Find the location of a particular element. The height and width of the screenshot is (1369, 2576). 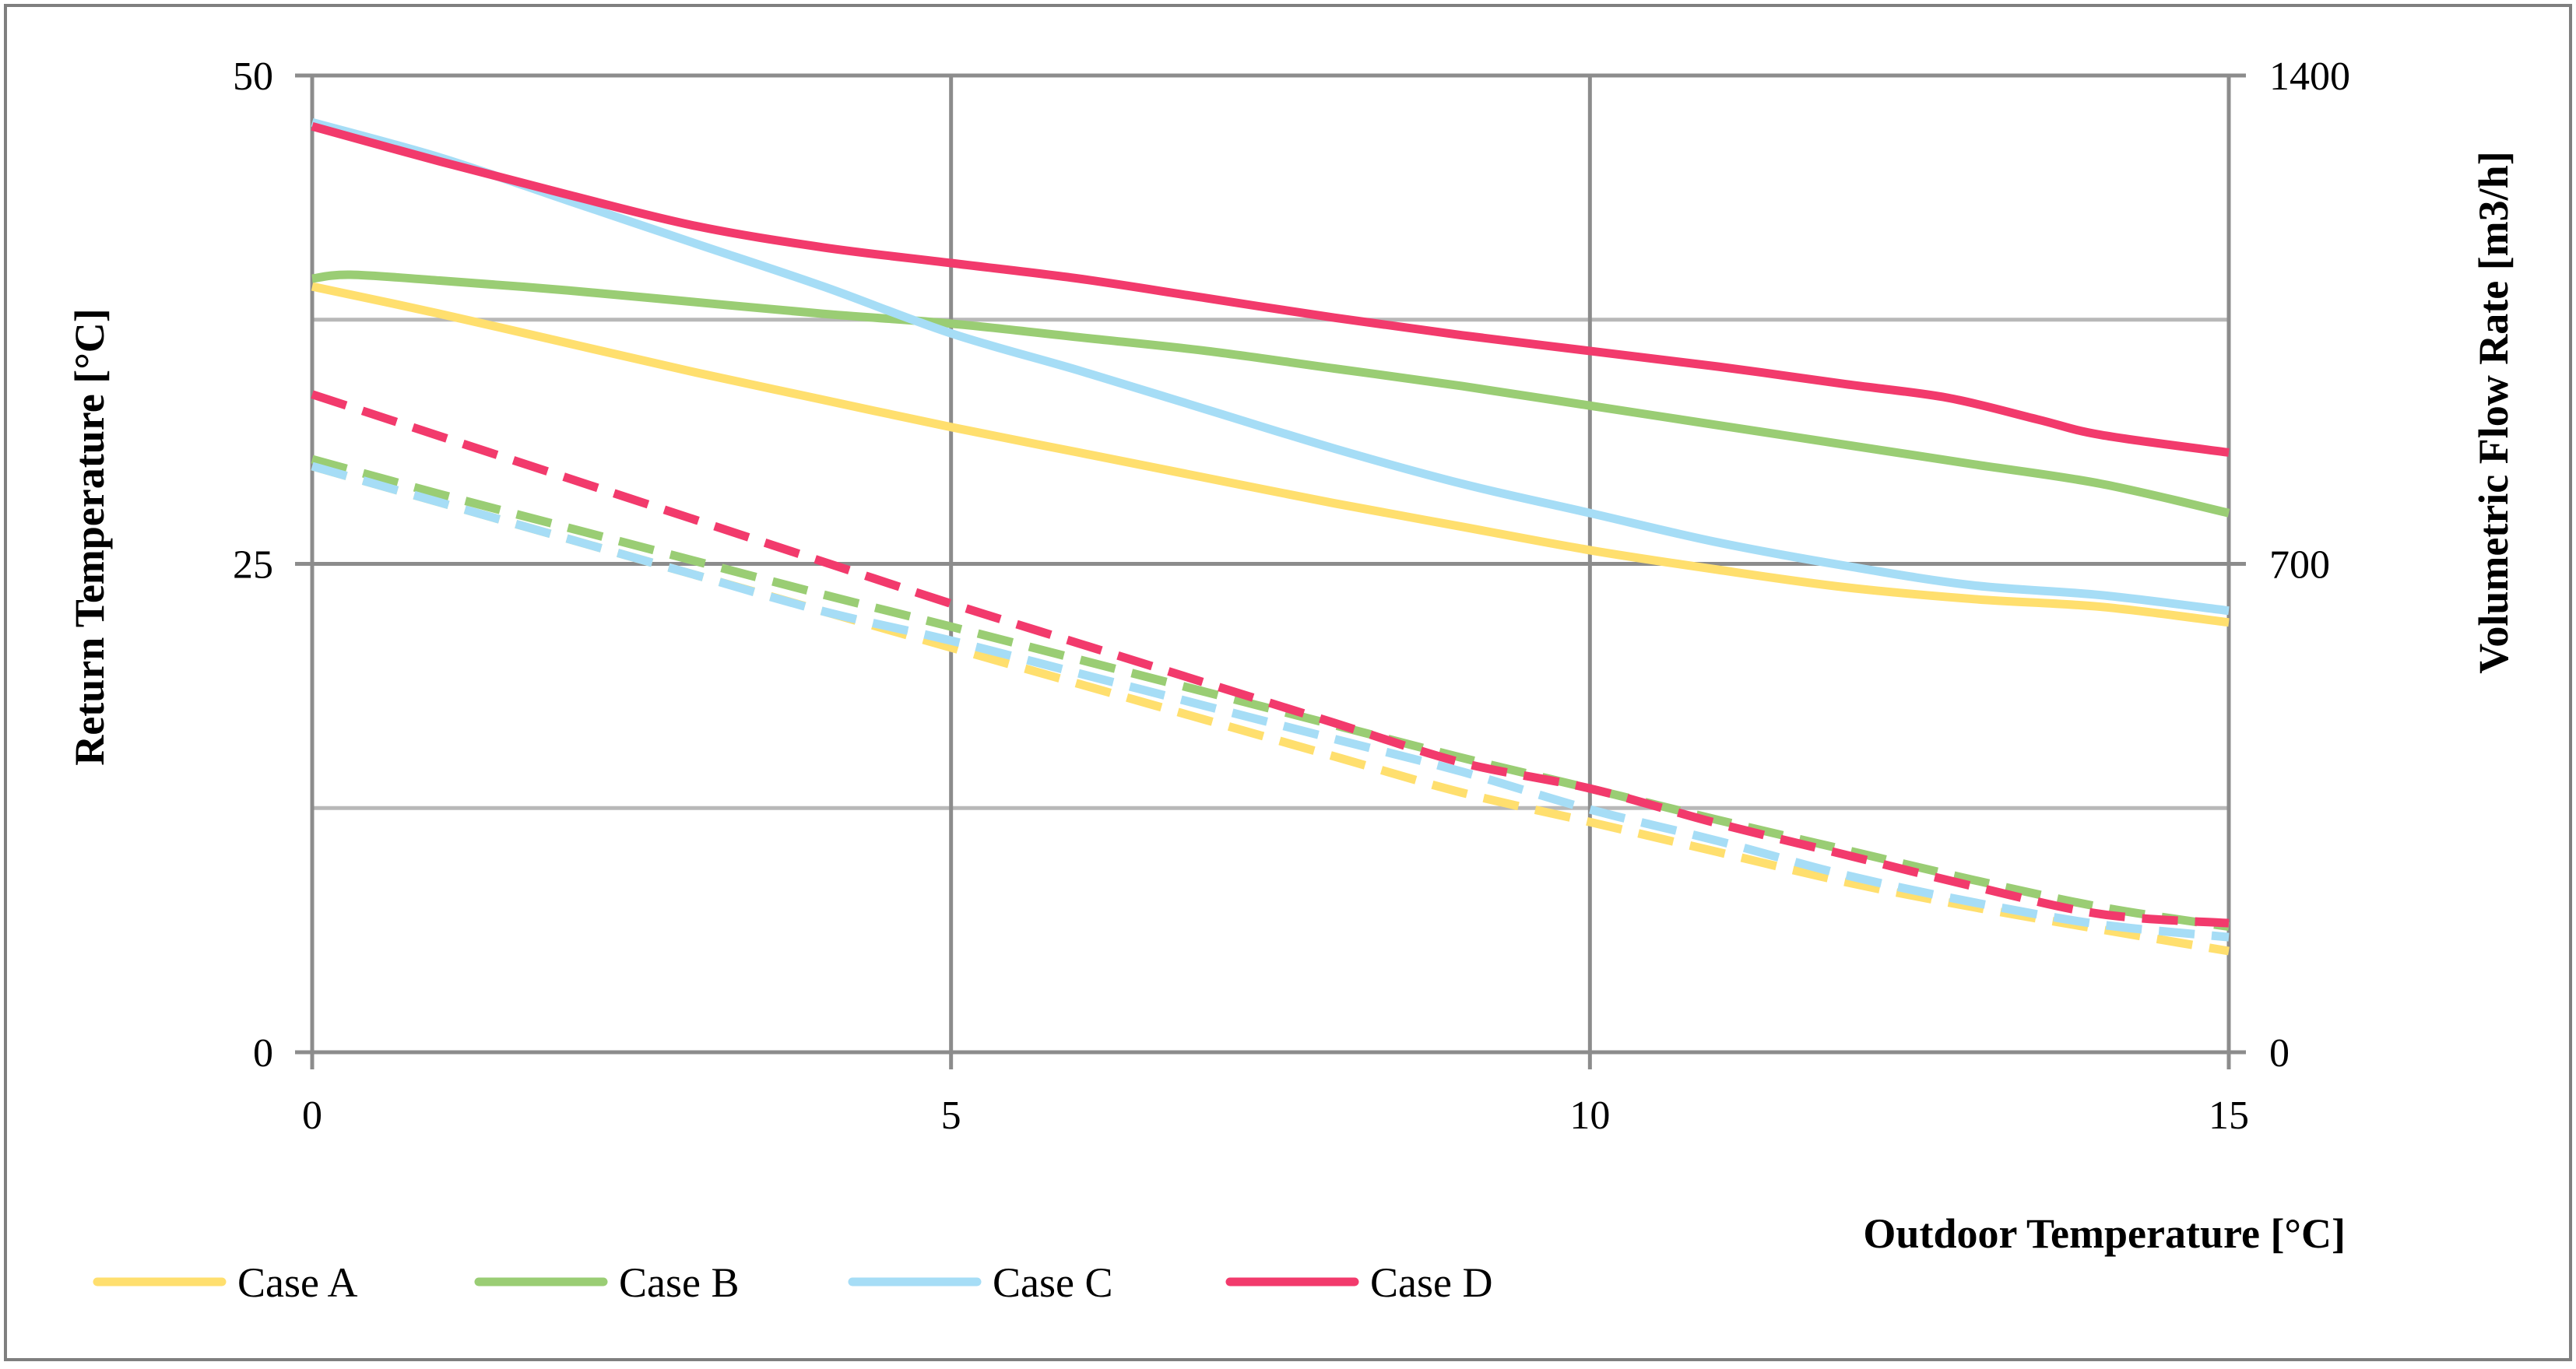

y-tick-label-0: 0 is located at coordinates (263, 1053).